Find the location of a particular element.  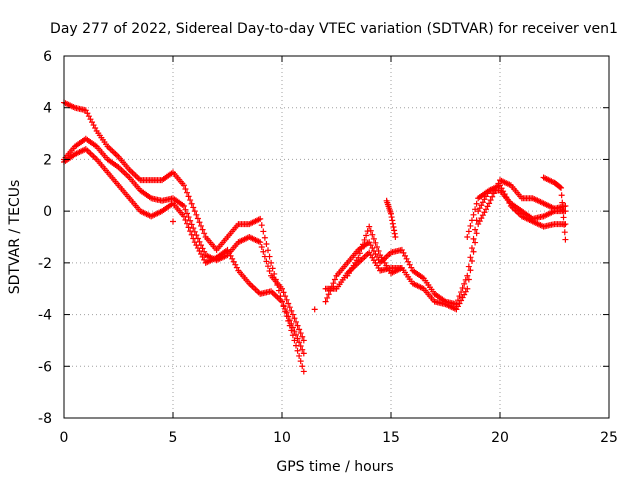

y-tick-label: -8 is located at coordinates (45, 419).